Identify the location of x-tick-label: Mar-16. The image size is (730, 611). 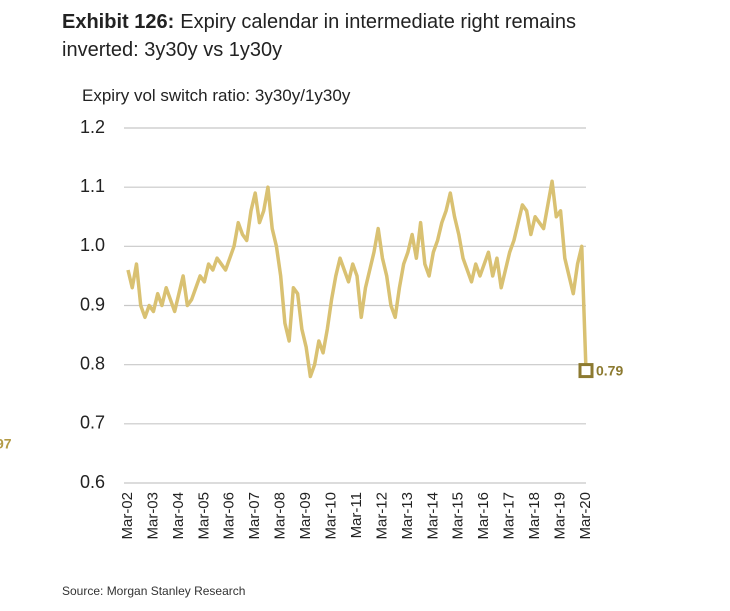
(483, 516).